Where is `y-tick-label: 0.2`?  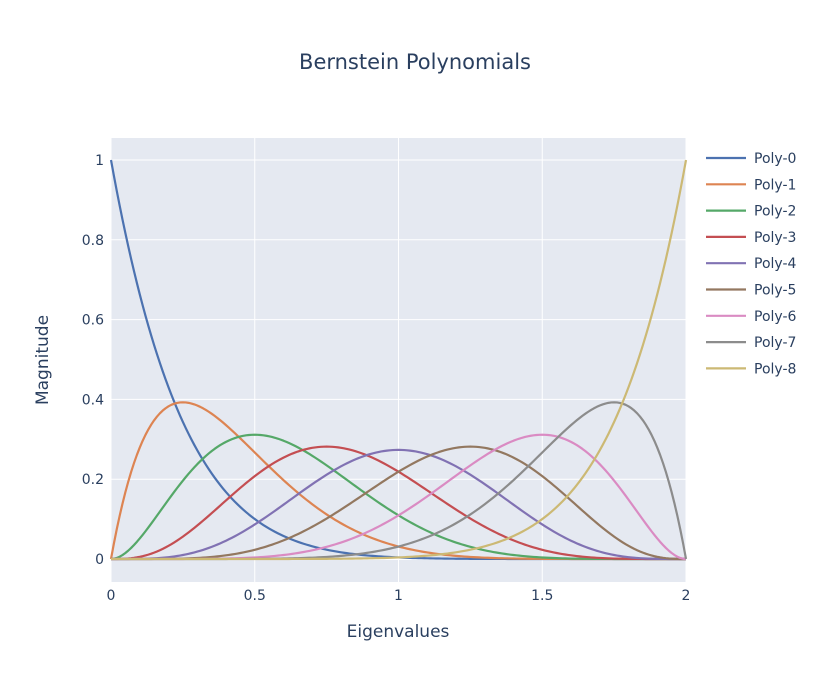 y-tick-label: 0.2 is located at coordinates (93, 480).